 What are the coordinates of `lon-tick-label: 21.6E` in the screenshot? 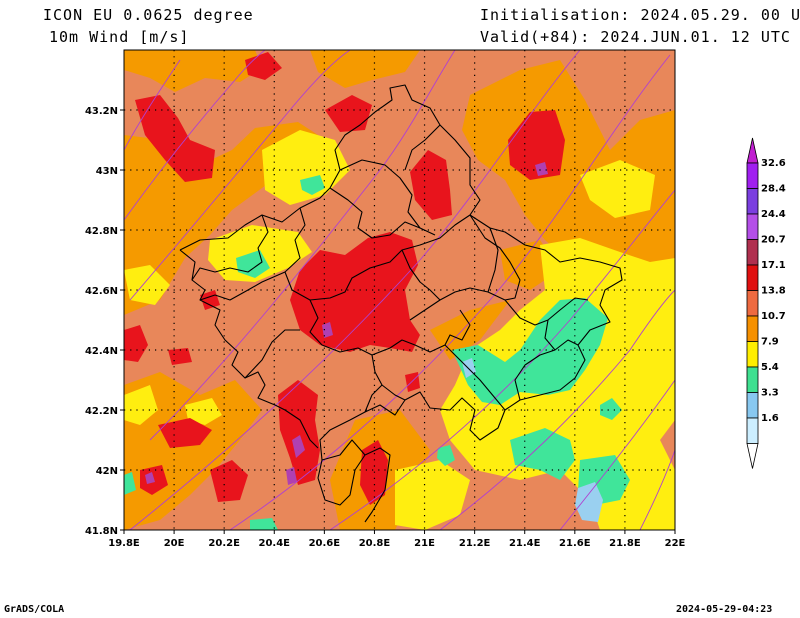 It's located at (575, 543).